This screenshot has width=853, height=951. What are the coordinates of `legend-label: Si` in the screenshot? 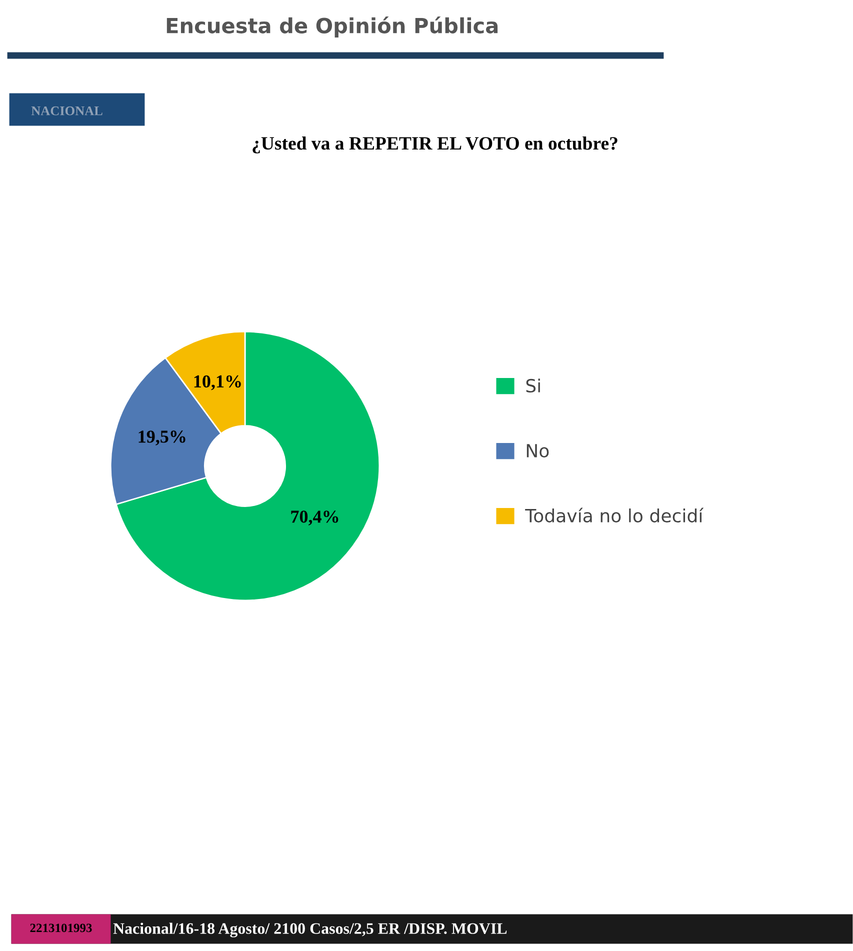 It's located at (533, 385).